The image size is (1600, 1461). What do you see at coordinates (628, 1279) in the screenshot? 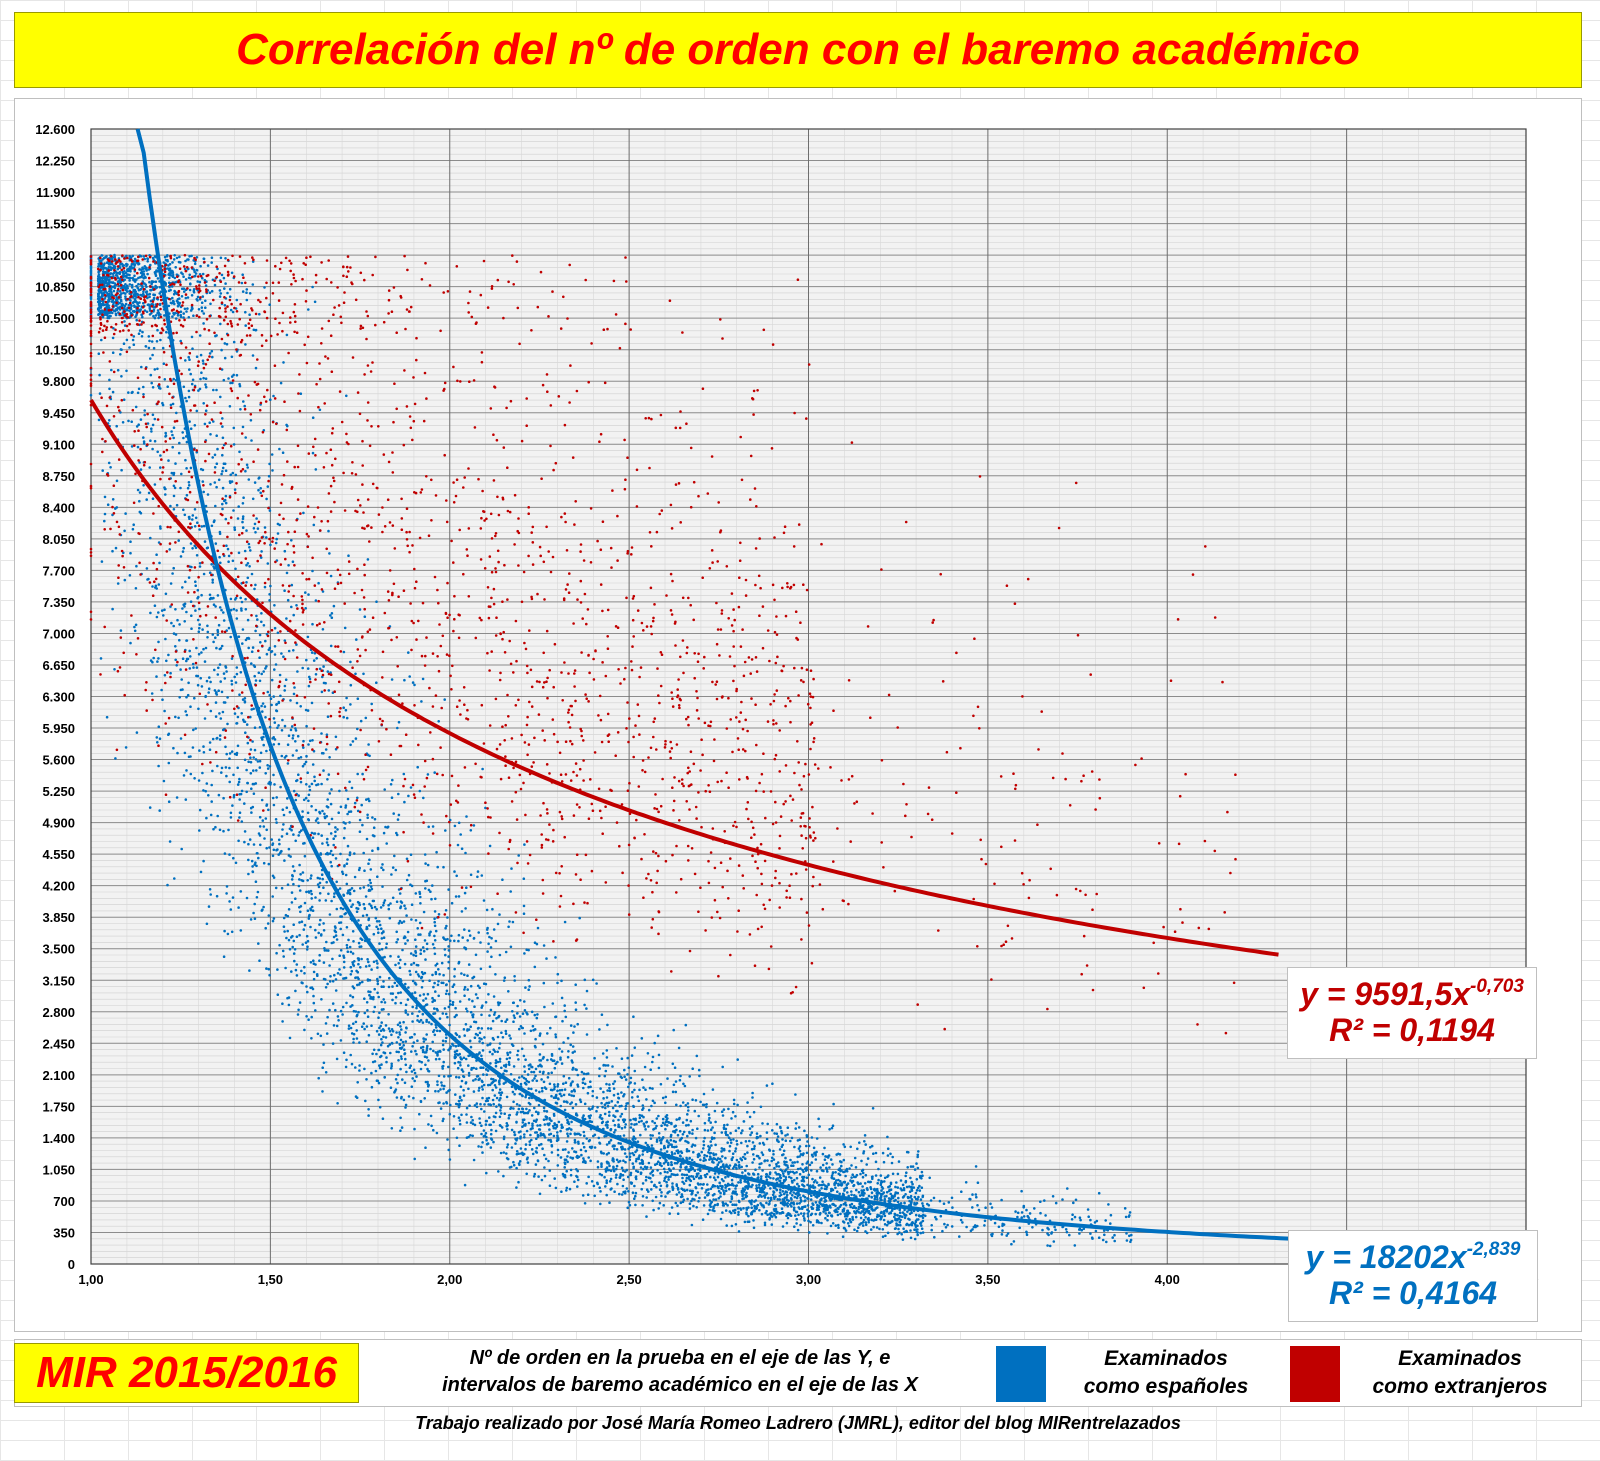
I see `x-tick-label: 2,50` at bounding box center [628, 1279].